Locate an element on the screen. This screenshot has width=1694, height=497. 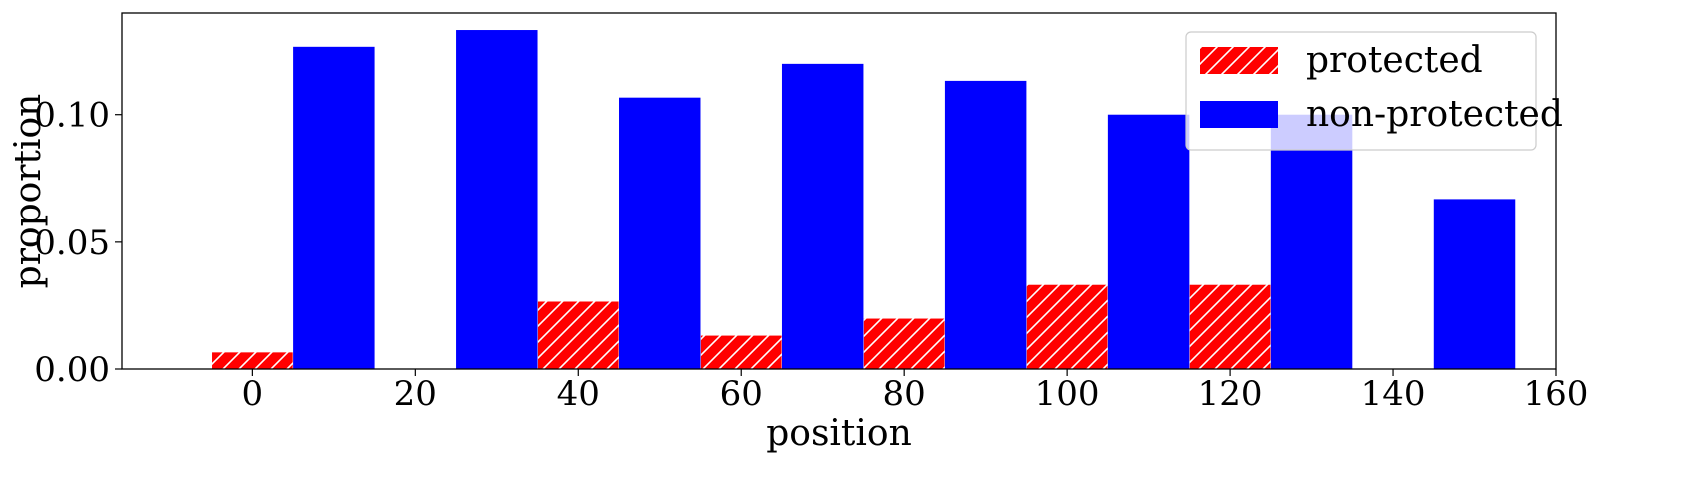
x-tick-label: 160 is located at coordinates (1556, 394).